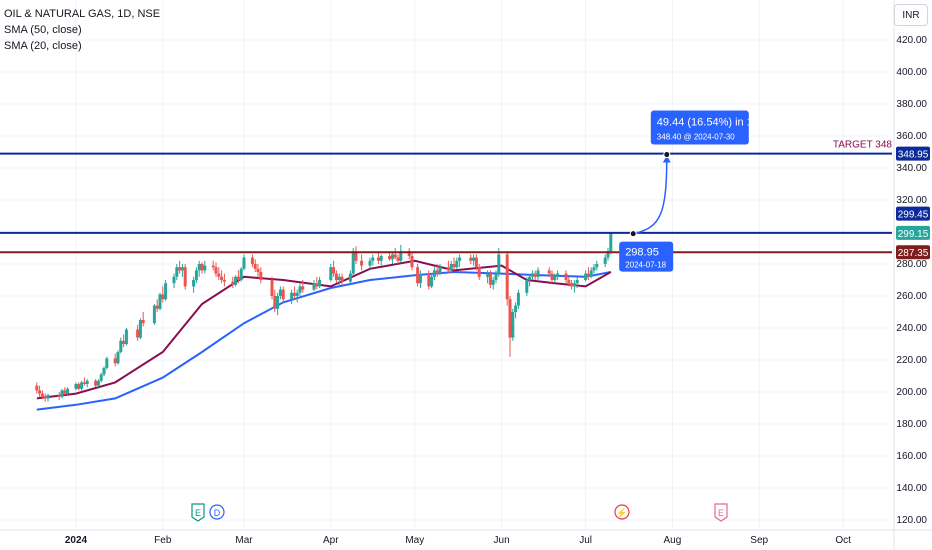  Describe the element at coordinates (911, 15) in the screenshot. I see `currency-button: INR` at that location.